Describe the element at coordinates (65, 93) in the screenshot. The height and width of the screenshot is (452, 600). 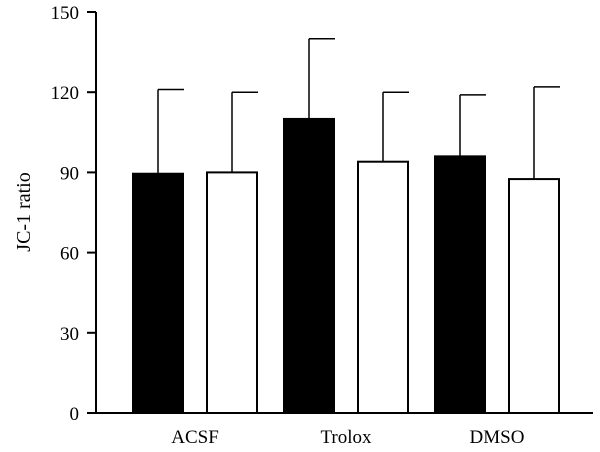
I see `y-tick-label: 120` at that location.